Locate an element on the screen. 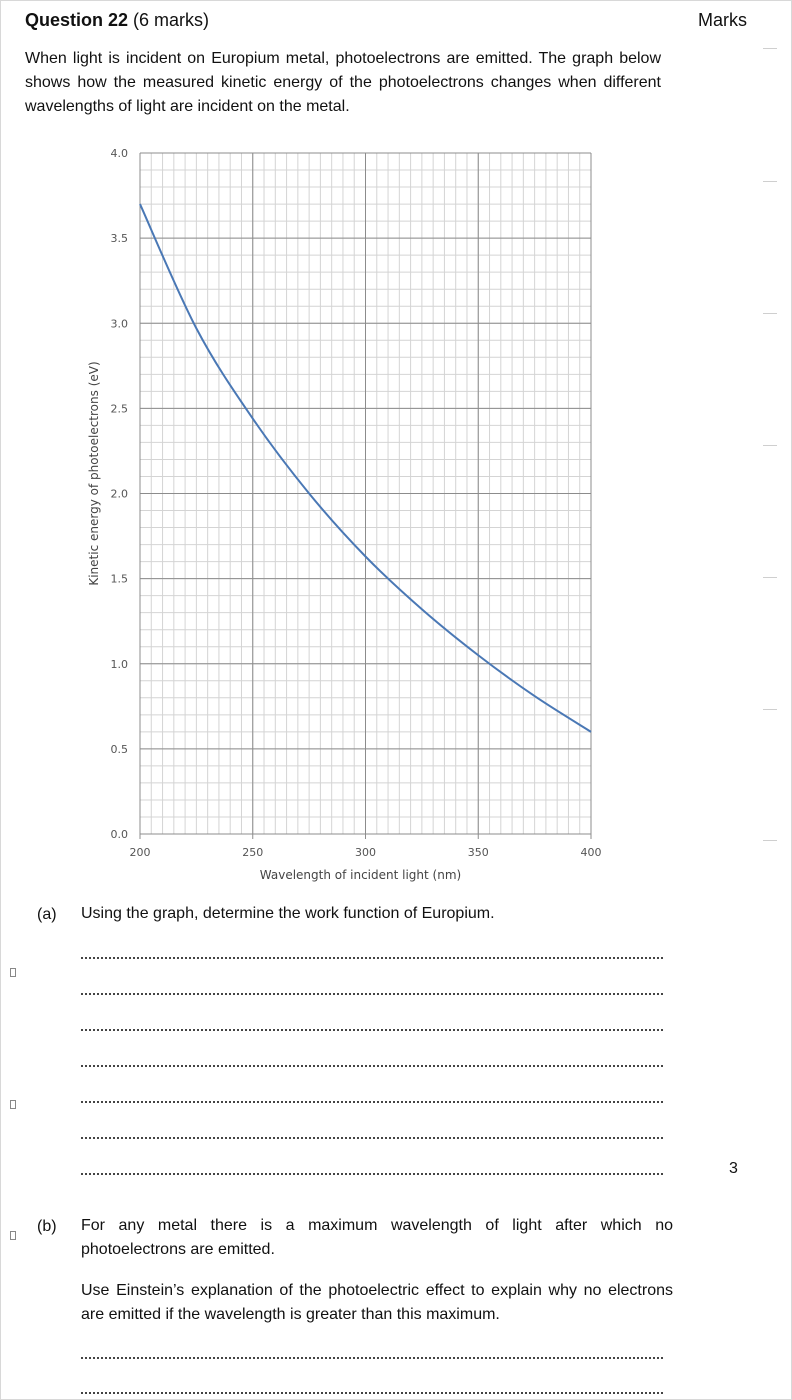 This screenshot has height=1400, width=792. x-axis-label: Wavelength of incident light (nm) is located at coordinates (360, 875).